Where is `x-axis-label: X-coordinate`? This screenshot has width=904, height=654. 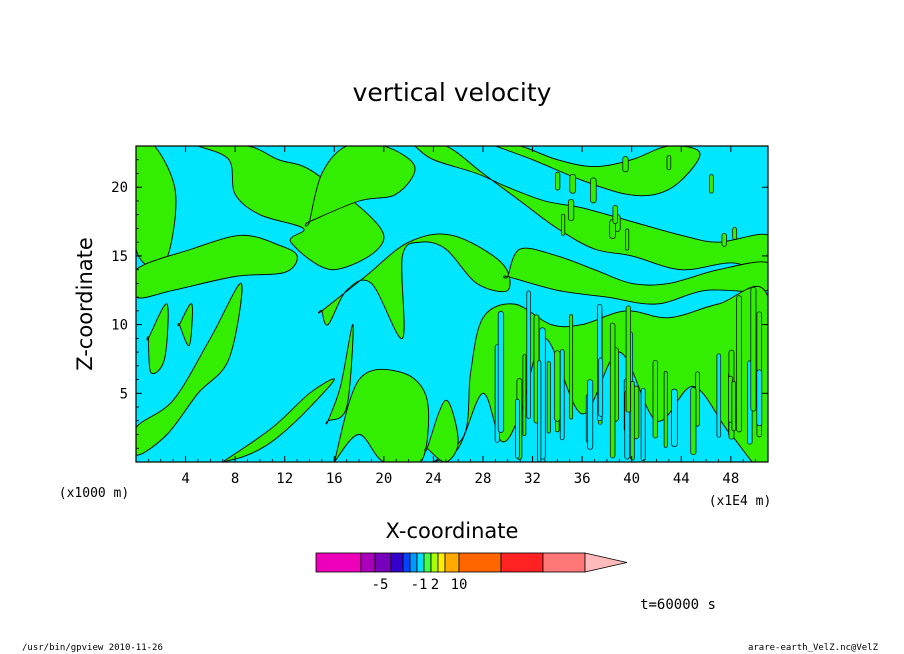 x-axis-label: X-coordinate is located at coordinates (452, 531).